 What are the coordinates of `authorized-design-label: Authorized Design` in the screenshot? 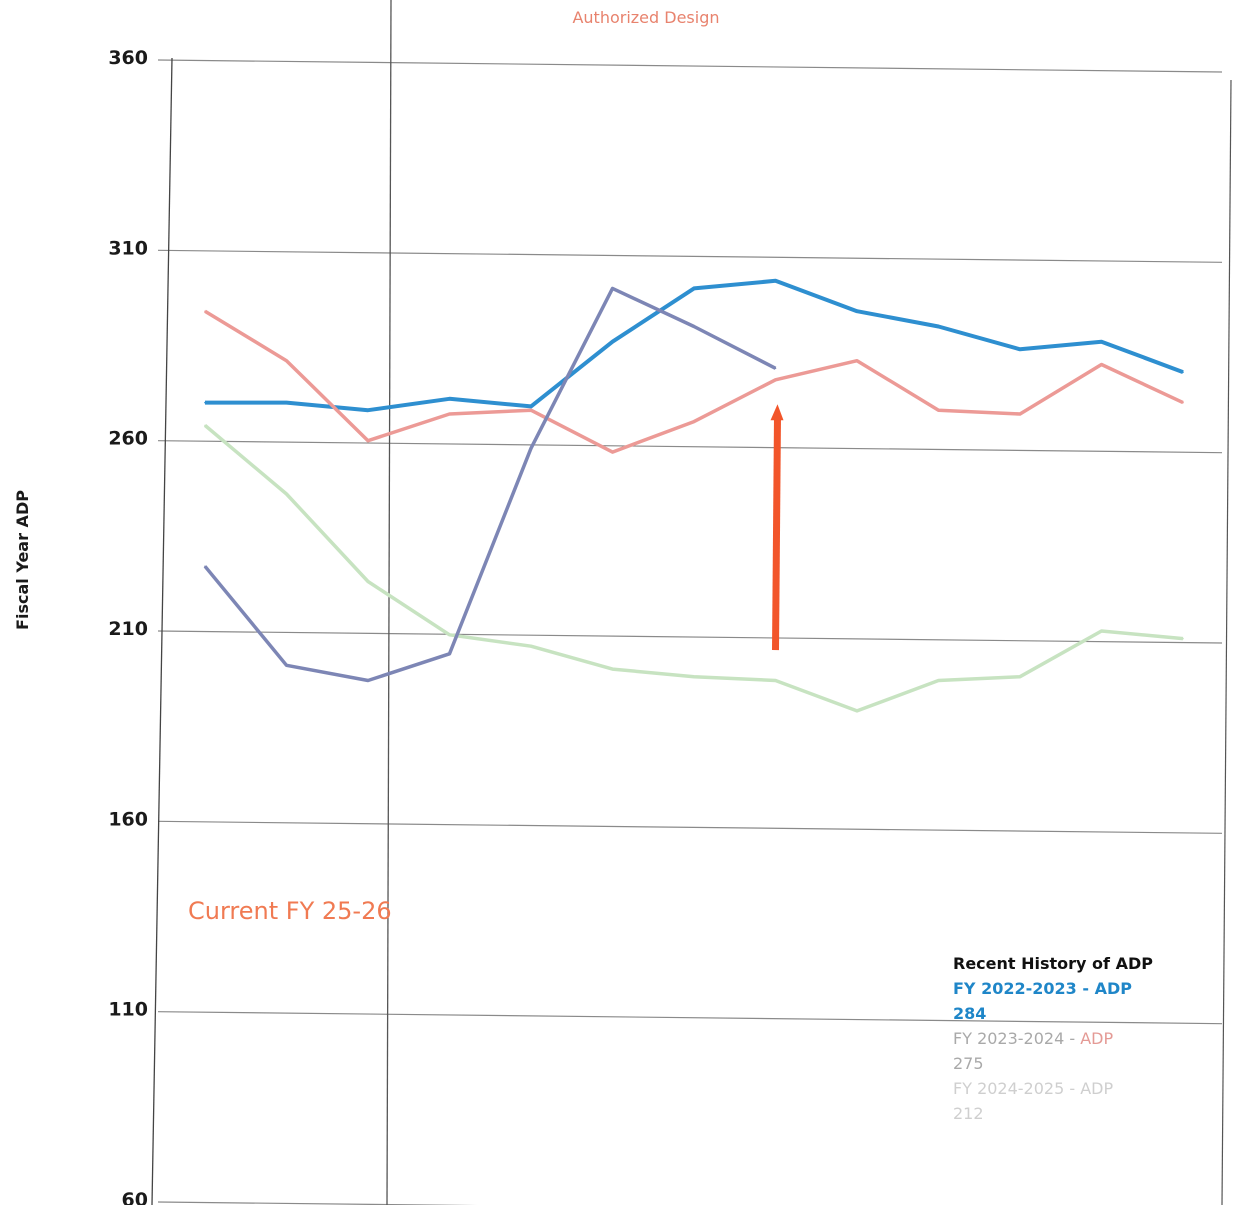 It's located at (645, 17).